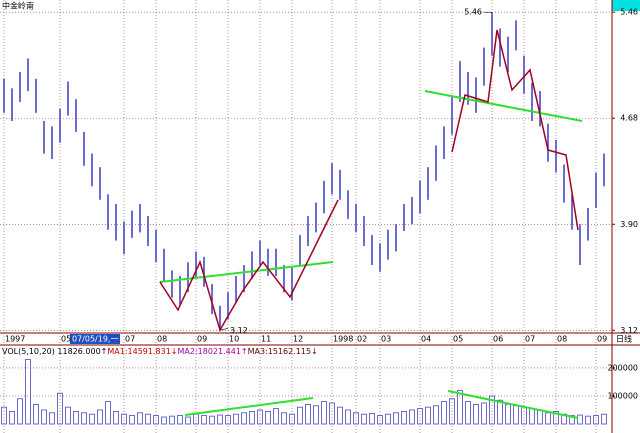  I want to click on ma-label: MA2:18021.441↑, so click(213, 351).